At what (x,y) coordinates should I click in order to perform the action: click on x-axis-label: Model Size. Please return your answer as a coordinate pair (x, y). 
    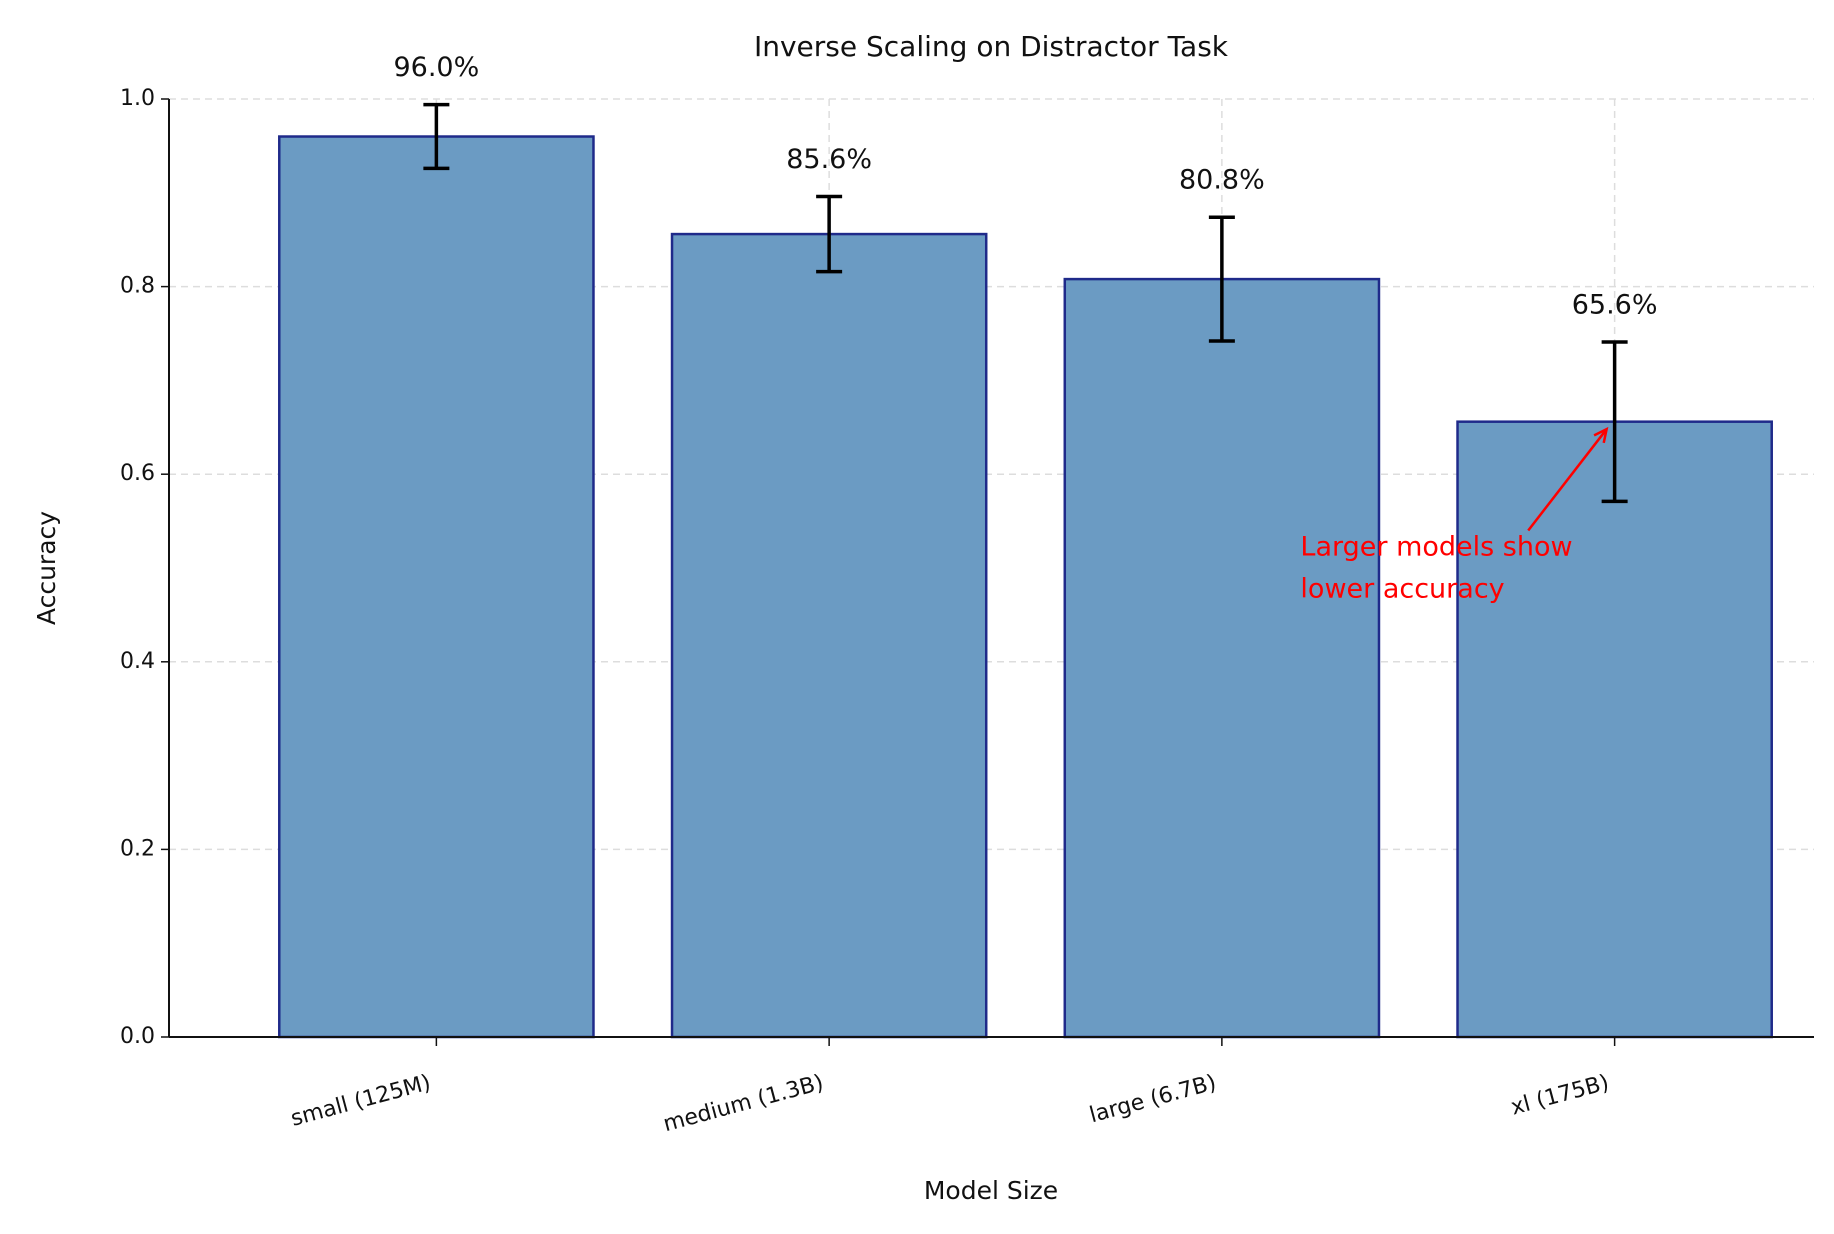
    Looking at the image, I should click on (991, 1190).